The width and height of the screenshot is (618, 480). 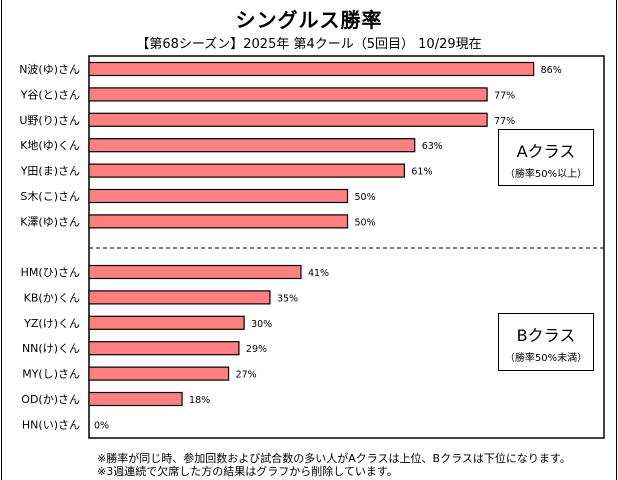 What do you see at coordinates (287, 298) in the screenshot?
I see `value-label: 35%` at bounding box center [287, 298].